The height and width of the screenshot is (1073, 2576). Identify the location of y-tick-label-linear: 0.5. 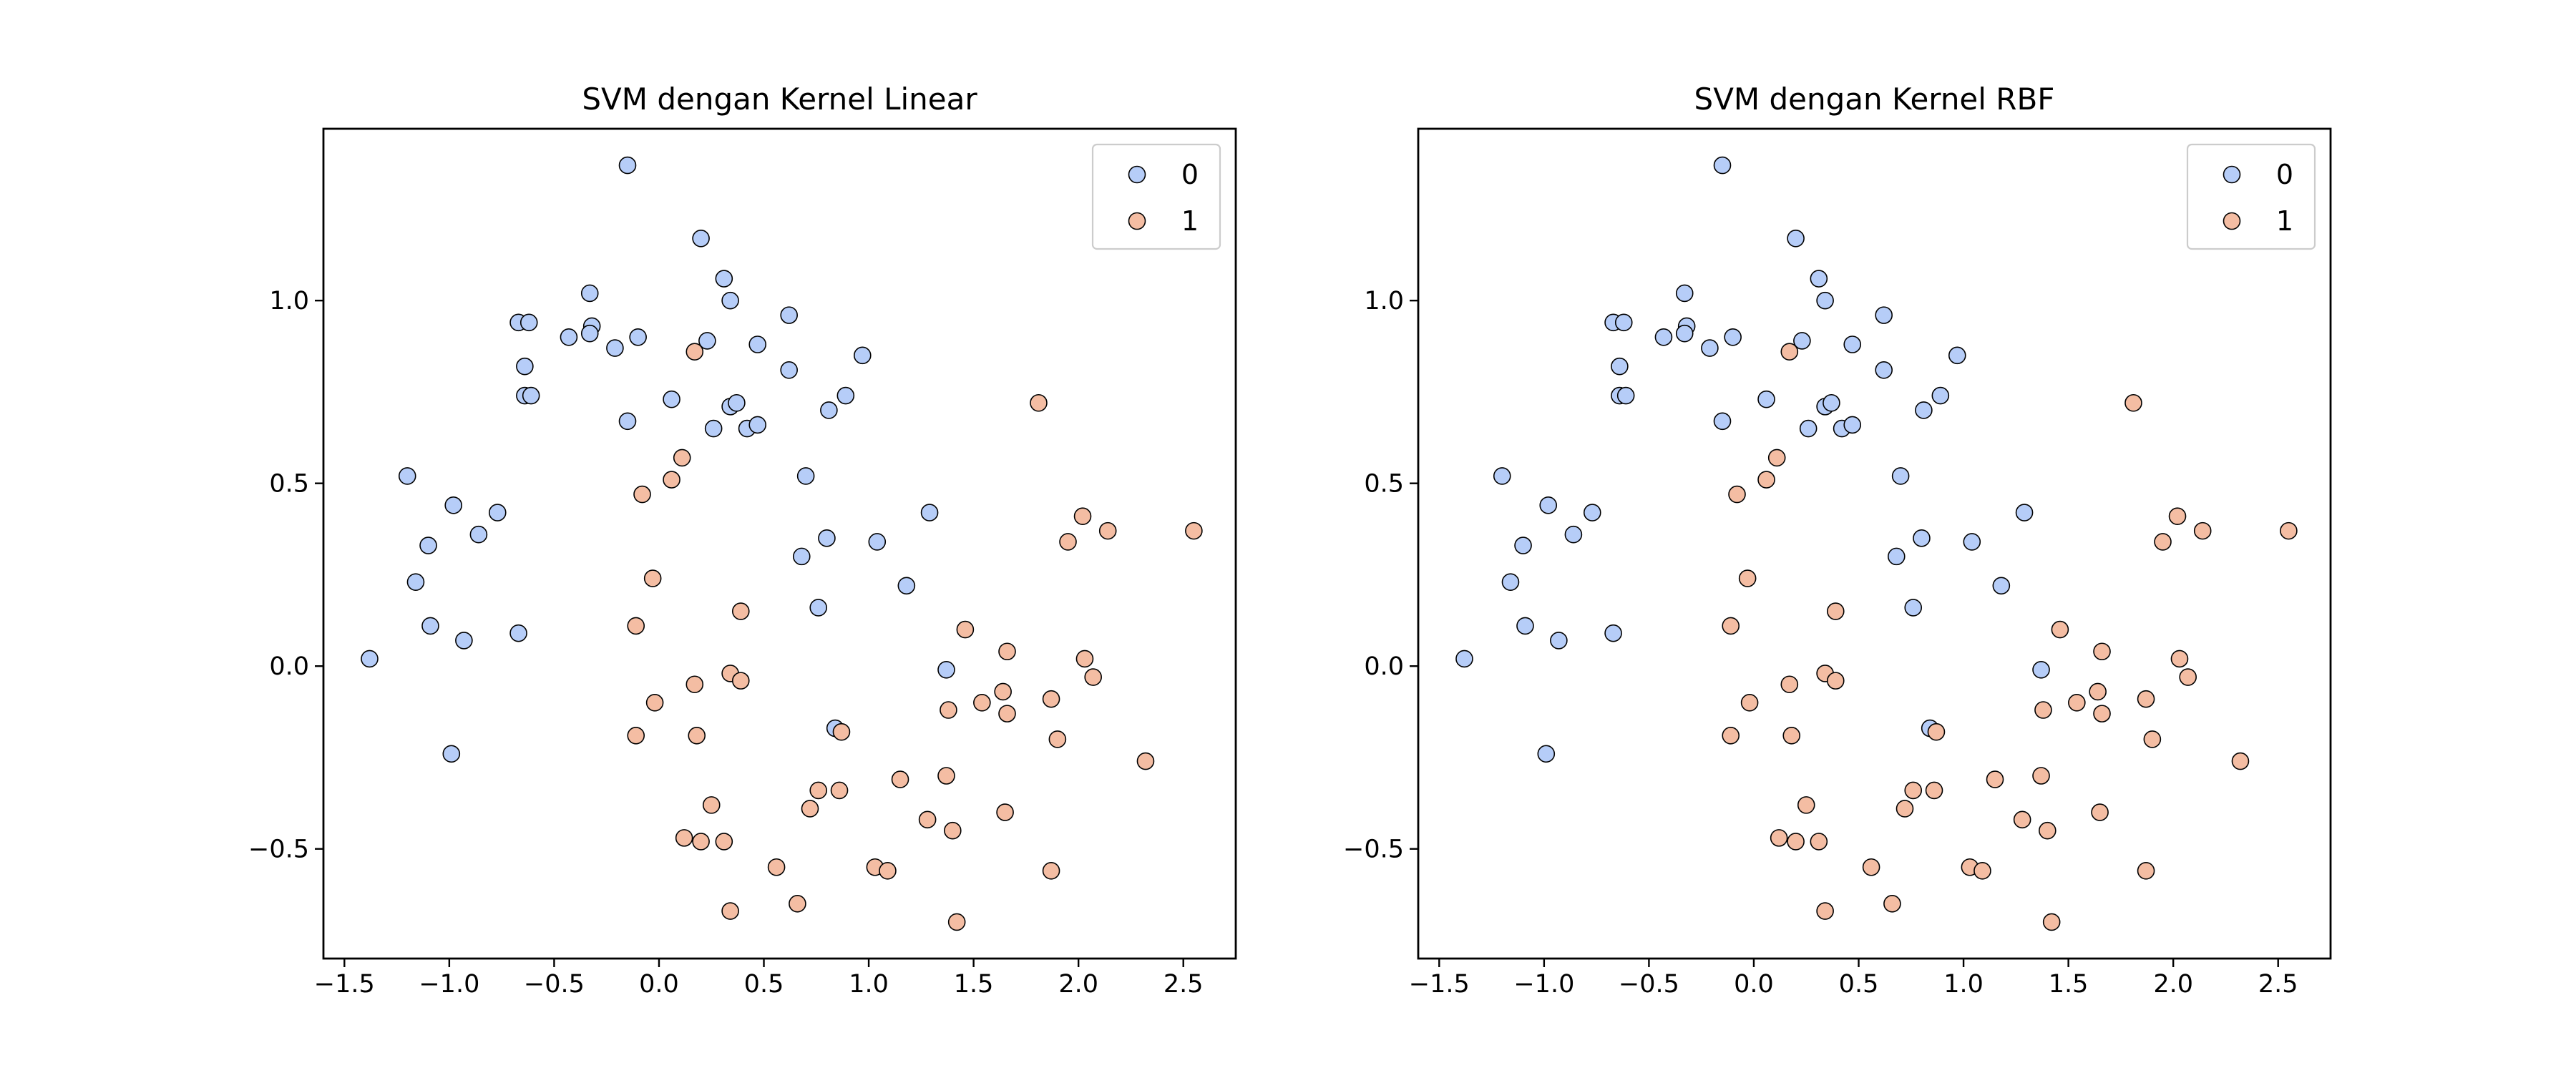
(289, 484).